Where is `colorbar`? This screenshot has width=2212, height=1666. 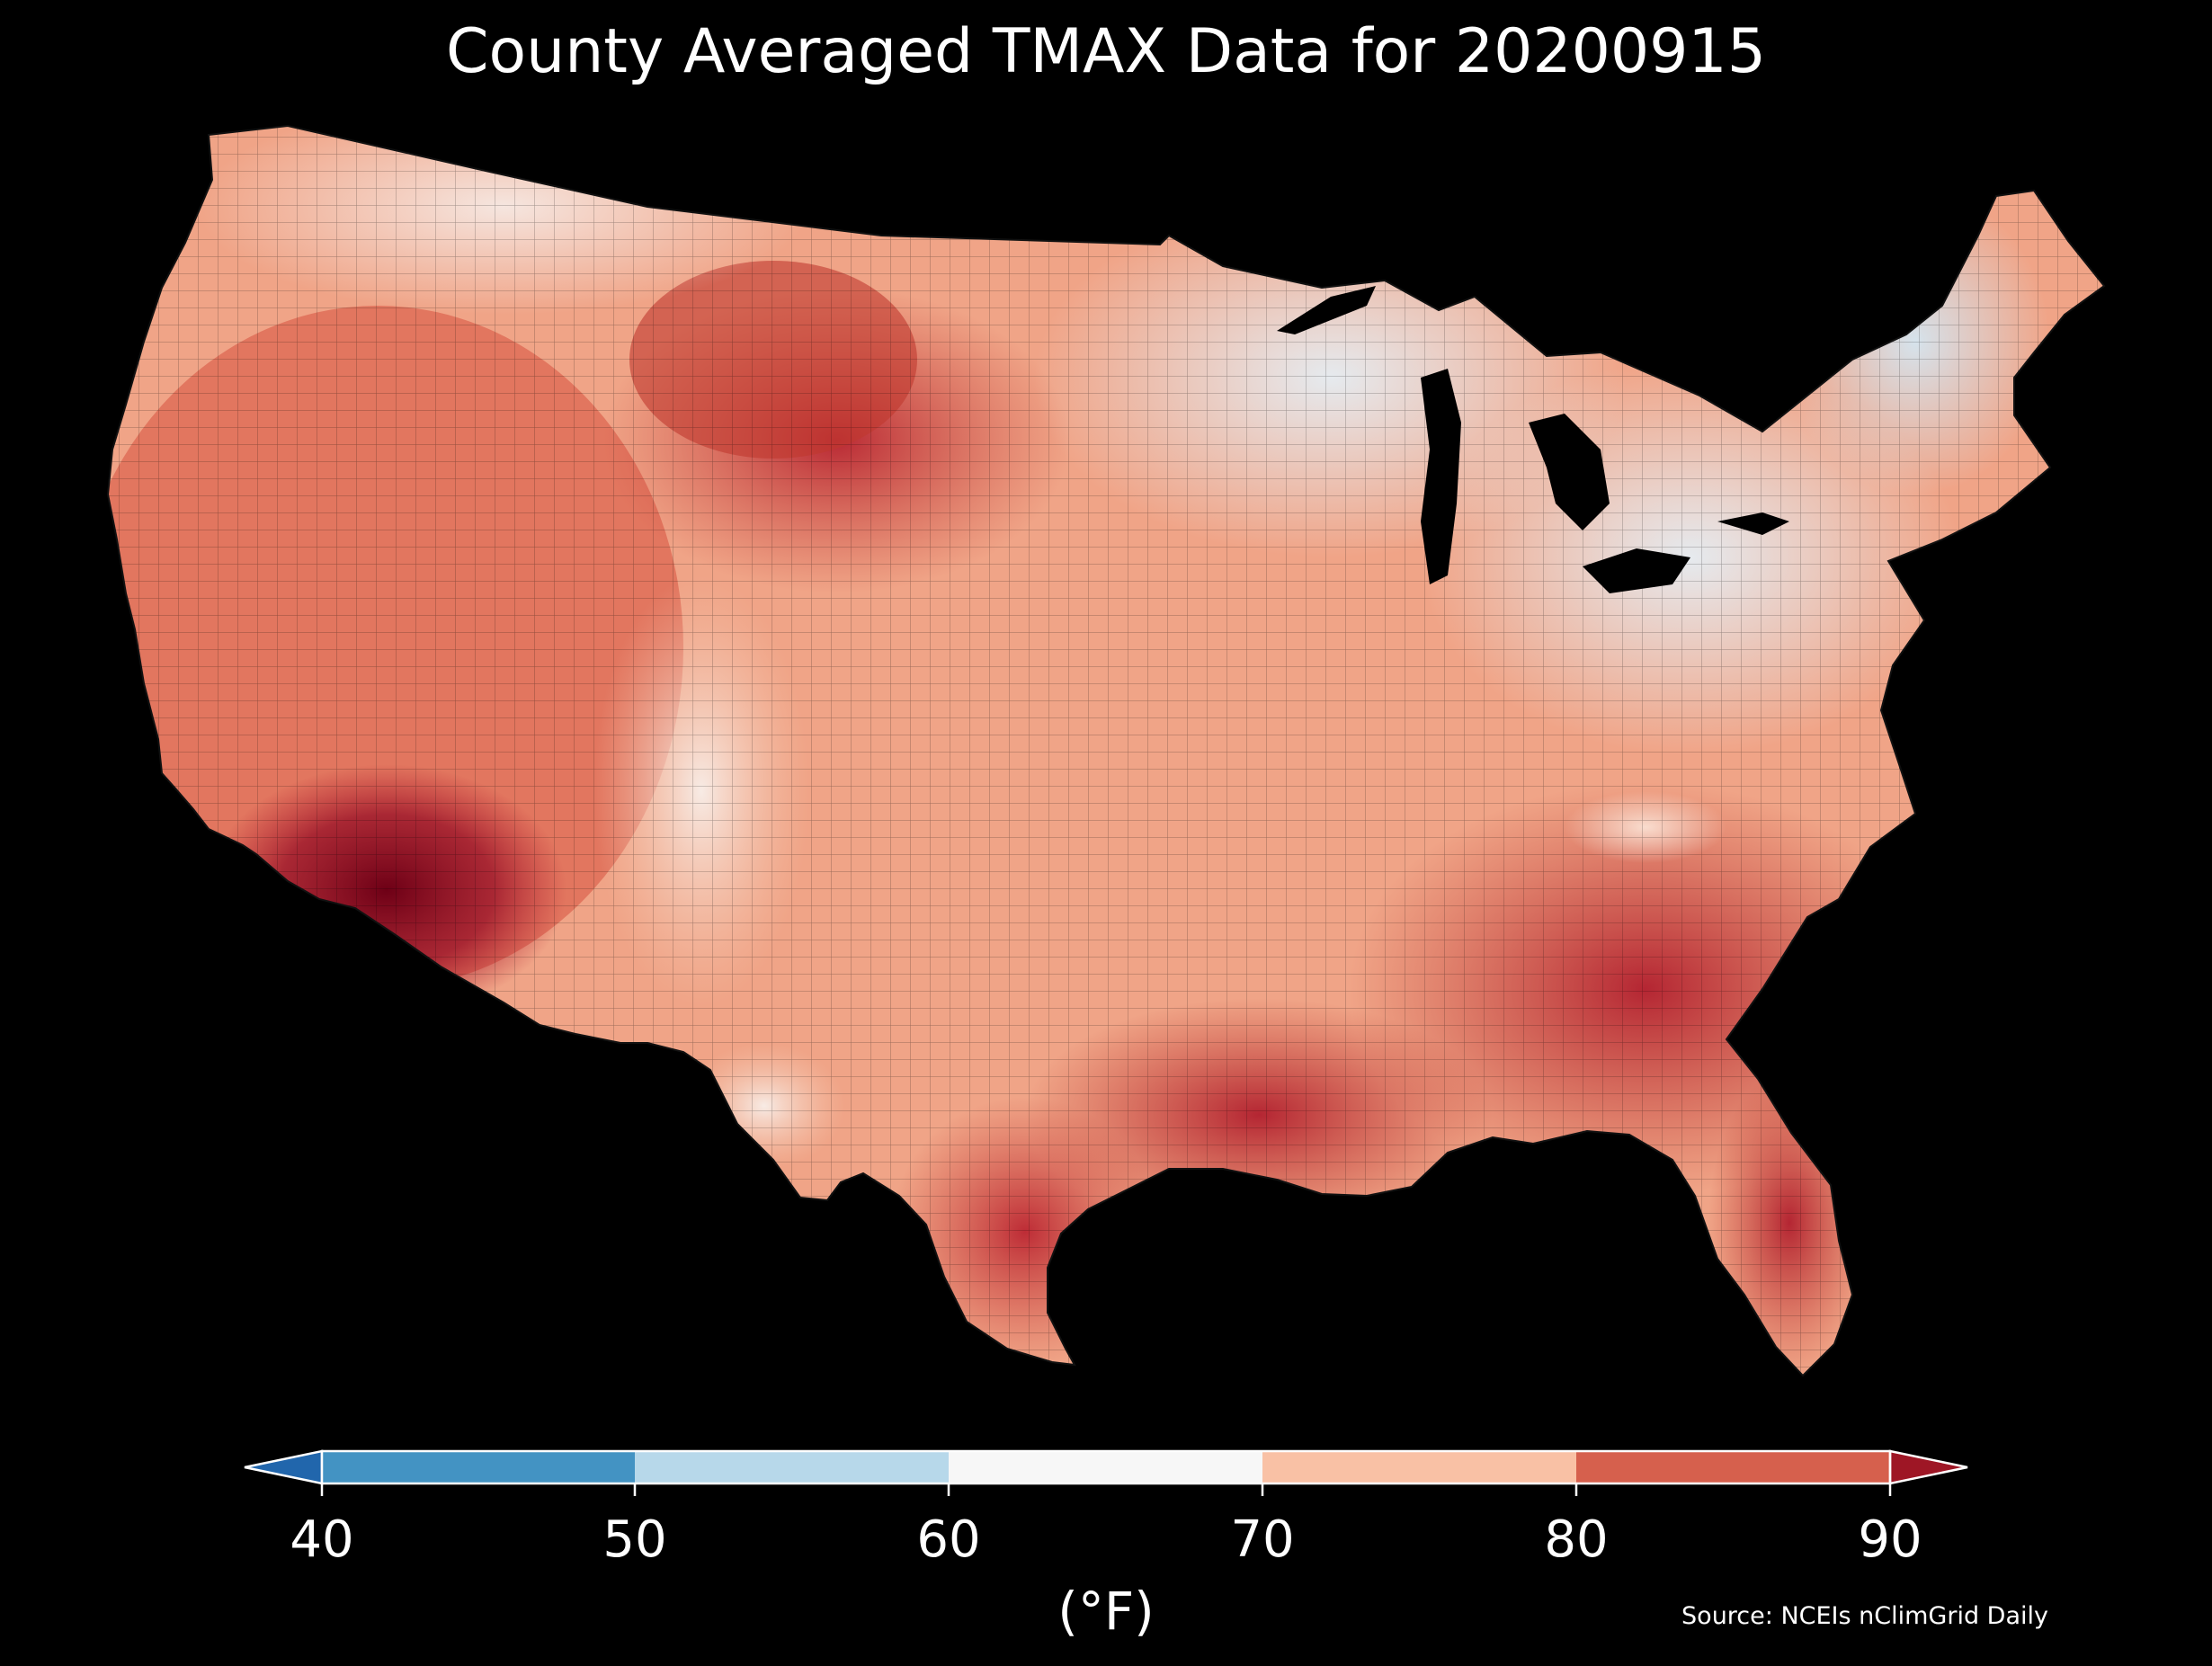
colorbar is located at coordinates (1106, 1473).